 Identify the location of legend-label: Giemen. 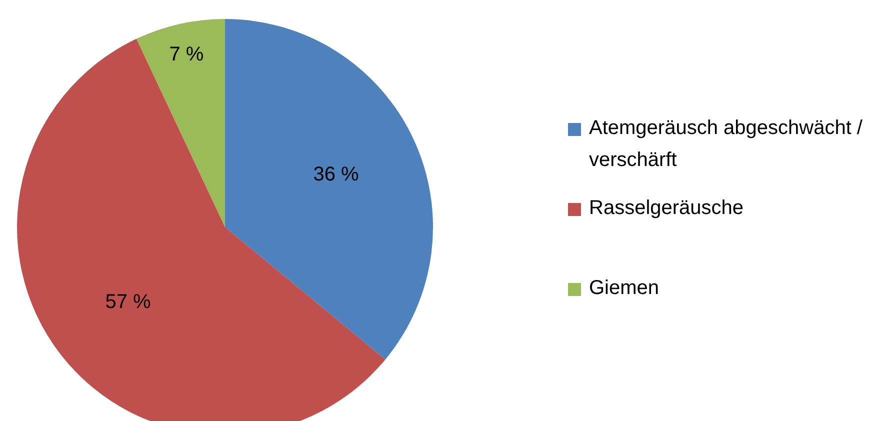
(624, 288).